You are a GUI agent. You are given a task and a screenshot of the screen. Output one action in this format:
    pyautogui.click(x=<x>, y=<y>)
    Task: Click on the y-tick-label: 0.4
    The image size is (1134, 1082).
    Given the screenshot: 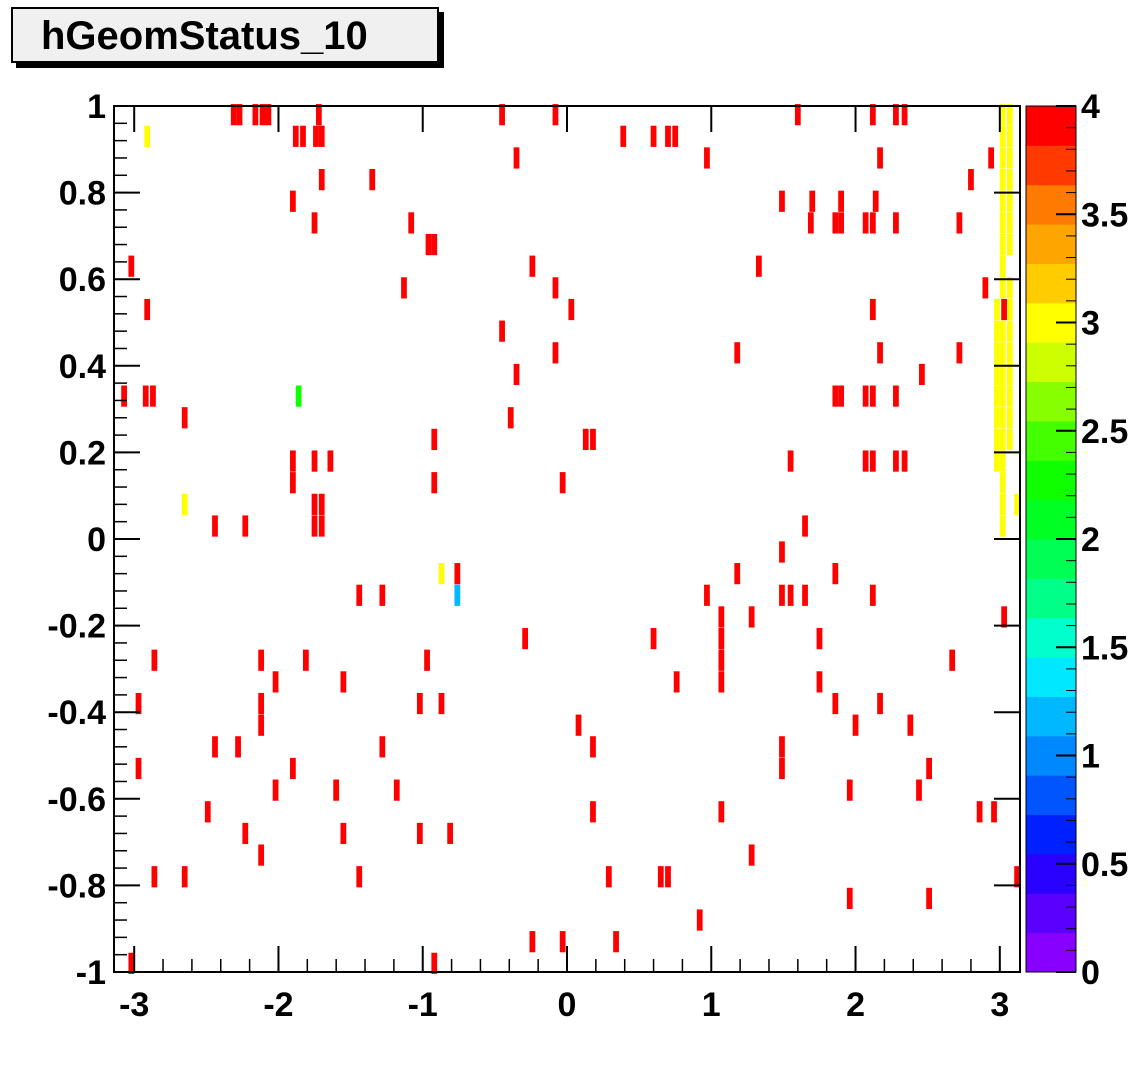 What is the action you would take?
    pyautogui.click(x=82, y=367)
    